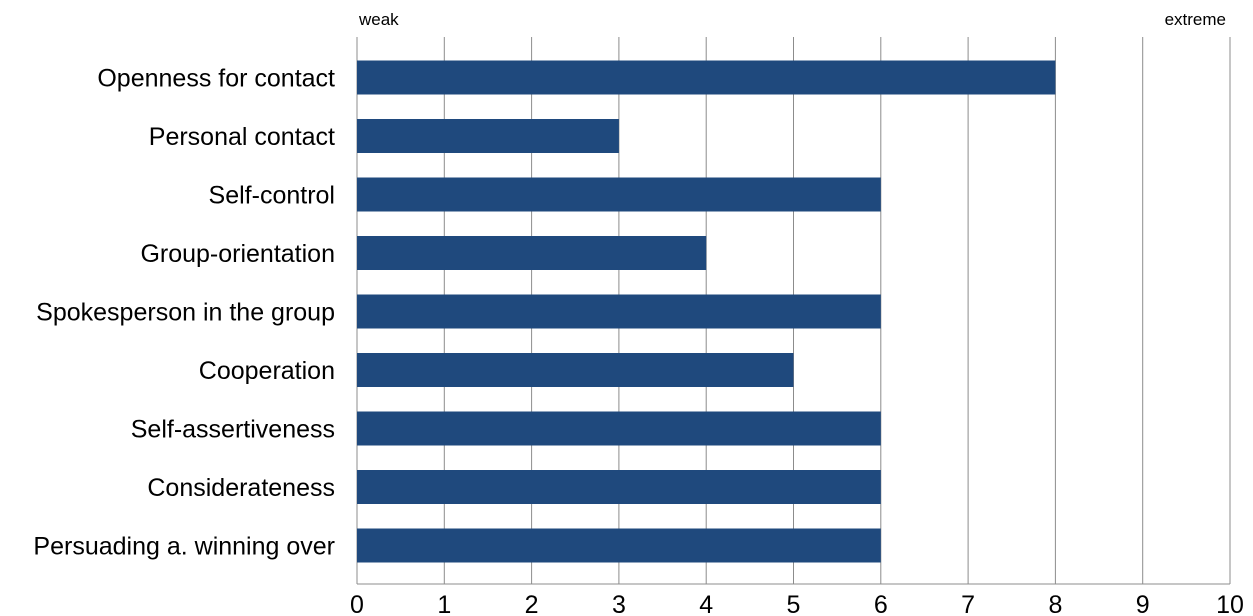 This screenshot has height=616, width=1253. I want to click on x-tick-labels: 0 1 2 3 4 5 6 7 8 9 10, so click(797, 603).